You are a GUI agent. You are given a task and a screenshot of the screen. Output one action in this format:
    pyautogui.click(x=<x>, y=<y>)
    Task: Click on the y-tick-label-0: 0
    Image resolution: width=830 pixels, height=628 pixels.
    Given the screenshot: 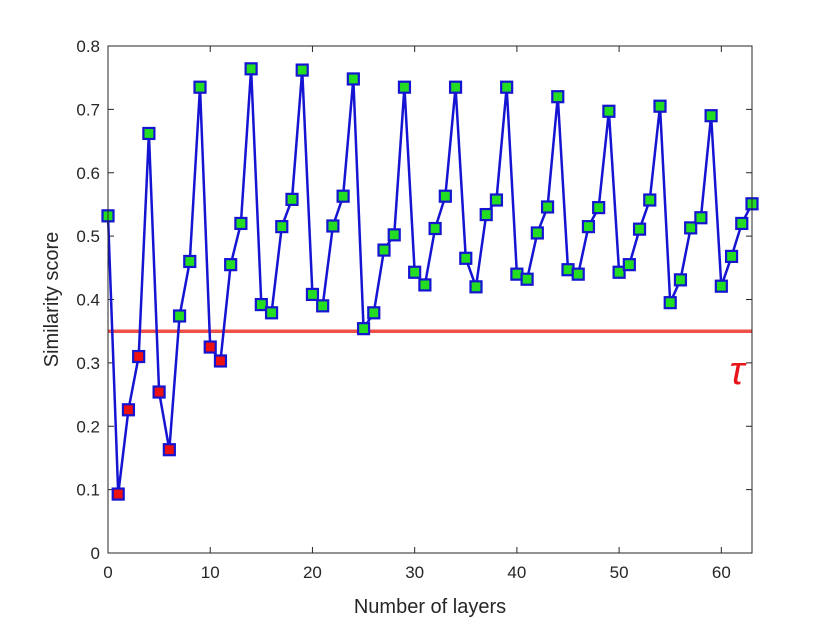 What is the action you would take?
    pyautogui.click(x=95, y=553)
    